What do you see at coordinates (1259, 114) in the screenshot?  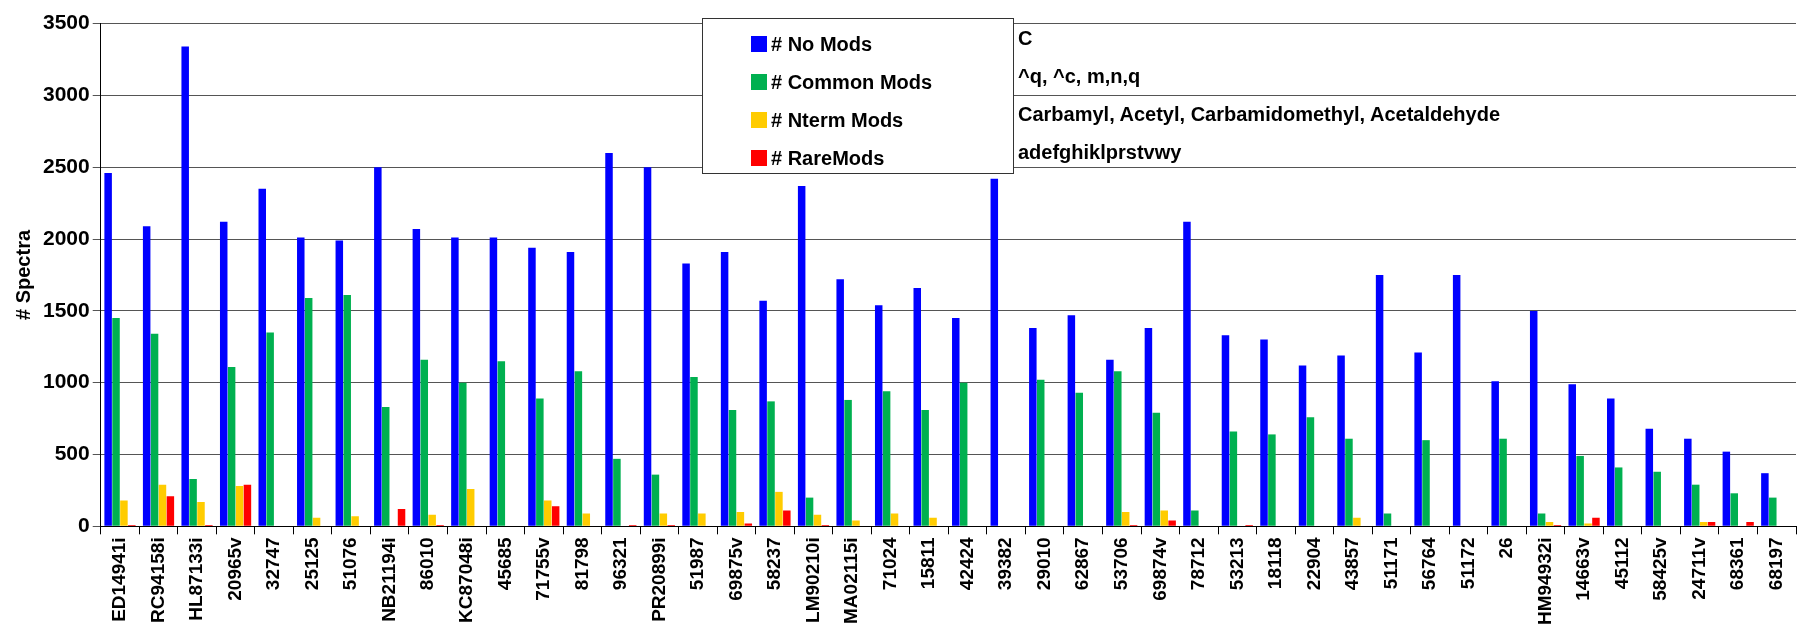 I see `annotation: Carbamyl, Acetyl, Carbamidomethyl, Acetaldehyde` at bounding box center [1259, 114].